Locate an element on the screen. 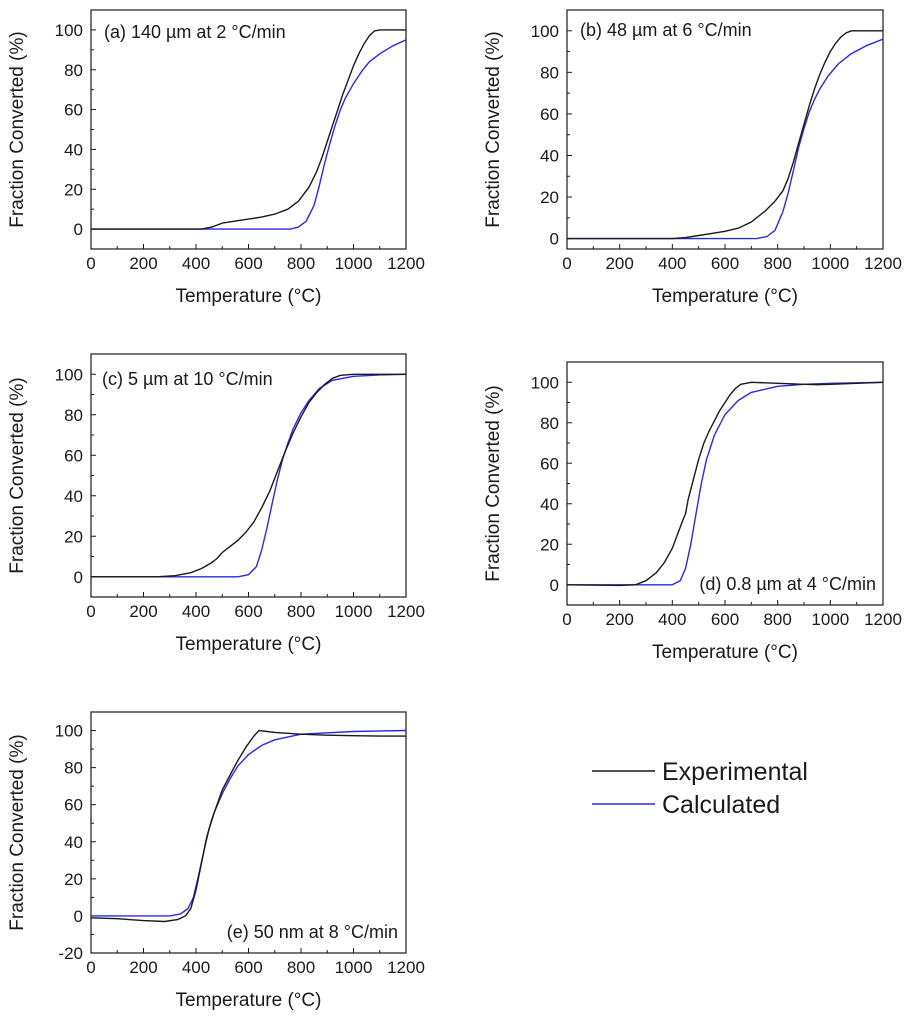 The width and height of the screenshot is (908, 1016). panel-label: (a) 140 µm at 2 °C/min is located at coordinates (195, 32).